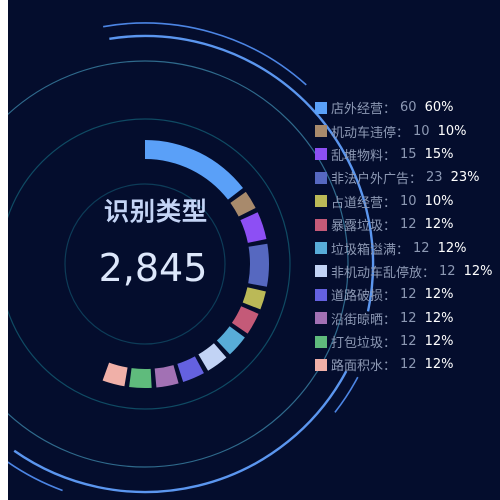 The height and width of the screenshot is (500, 500). What do you see at coordinates (370, 250) in the screenshot?
I see `legend-name: 垃圾箱溢满：` at bounding box center [370, 250].